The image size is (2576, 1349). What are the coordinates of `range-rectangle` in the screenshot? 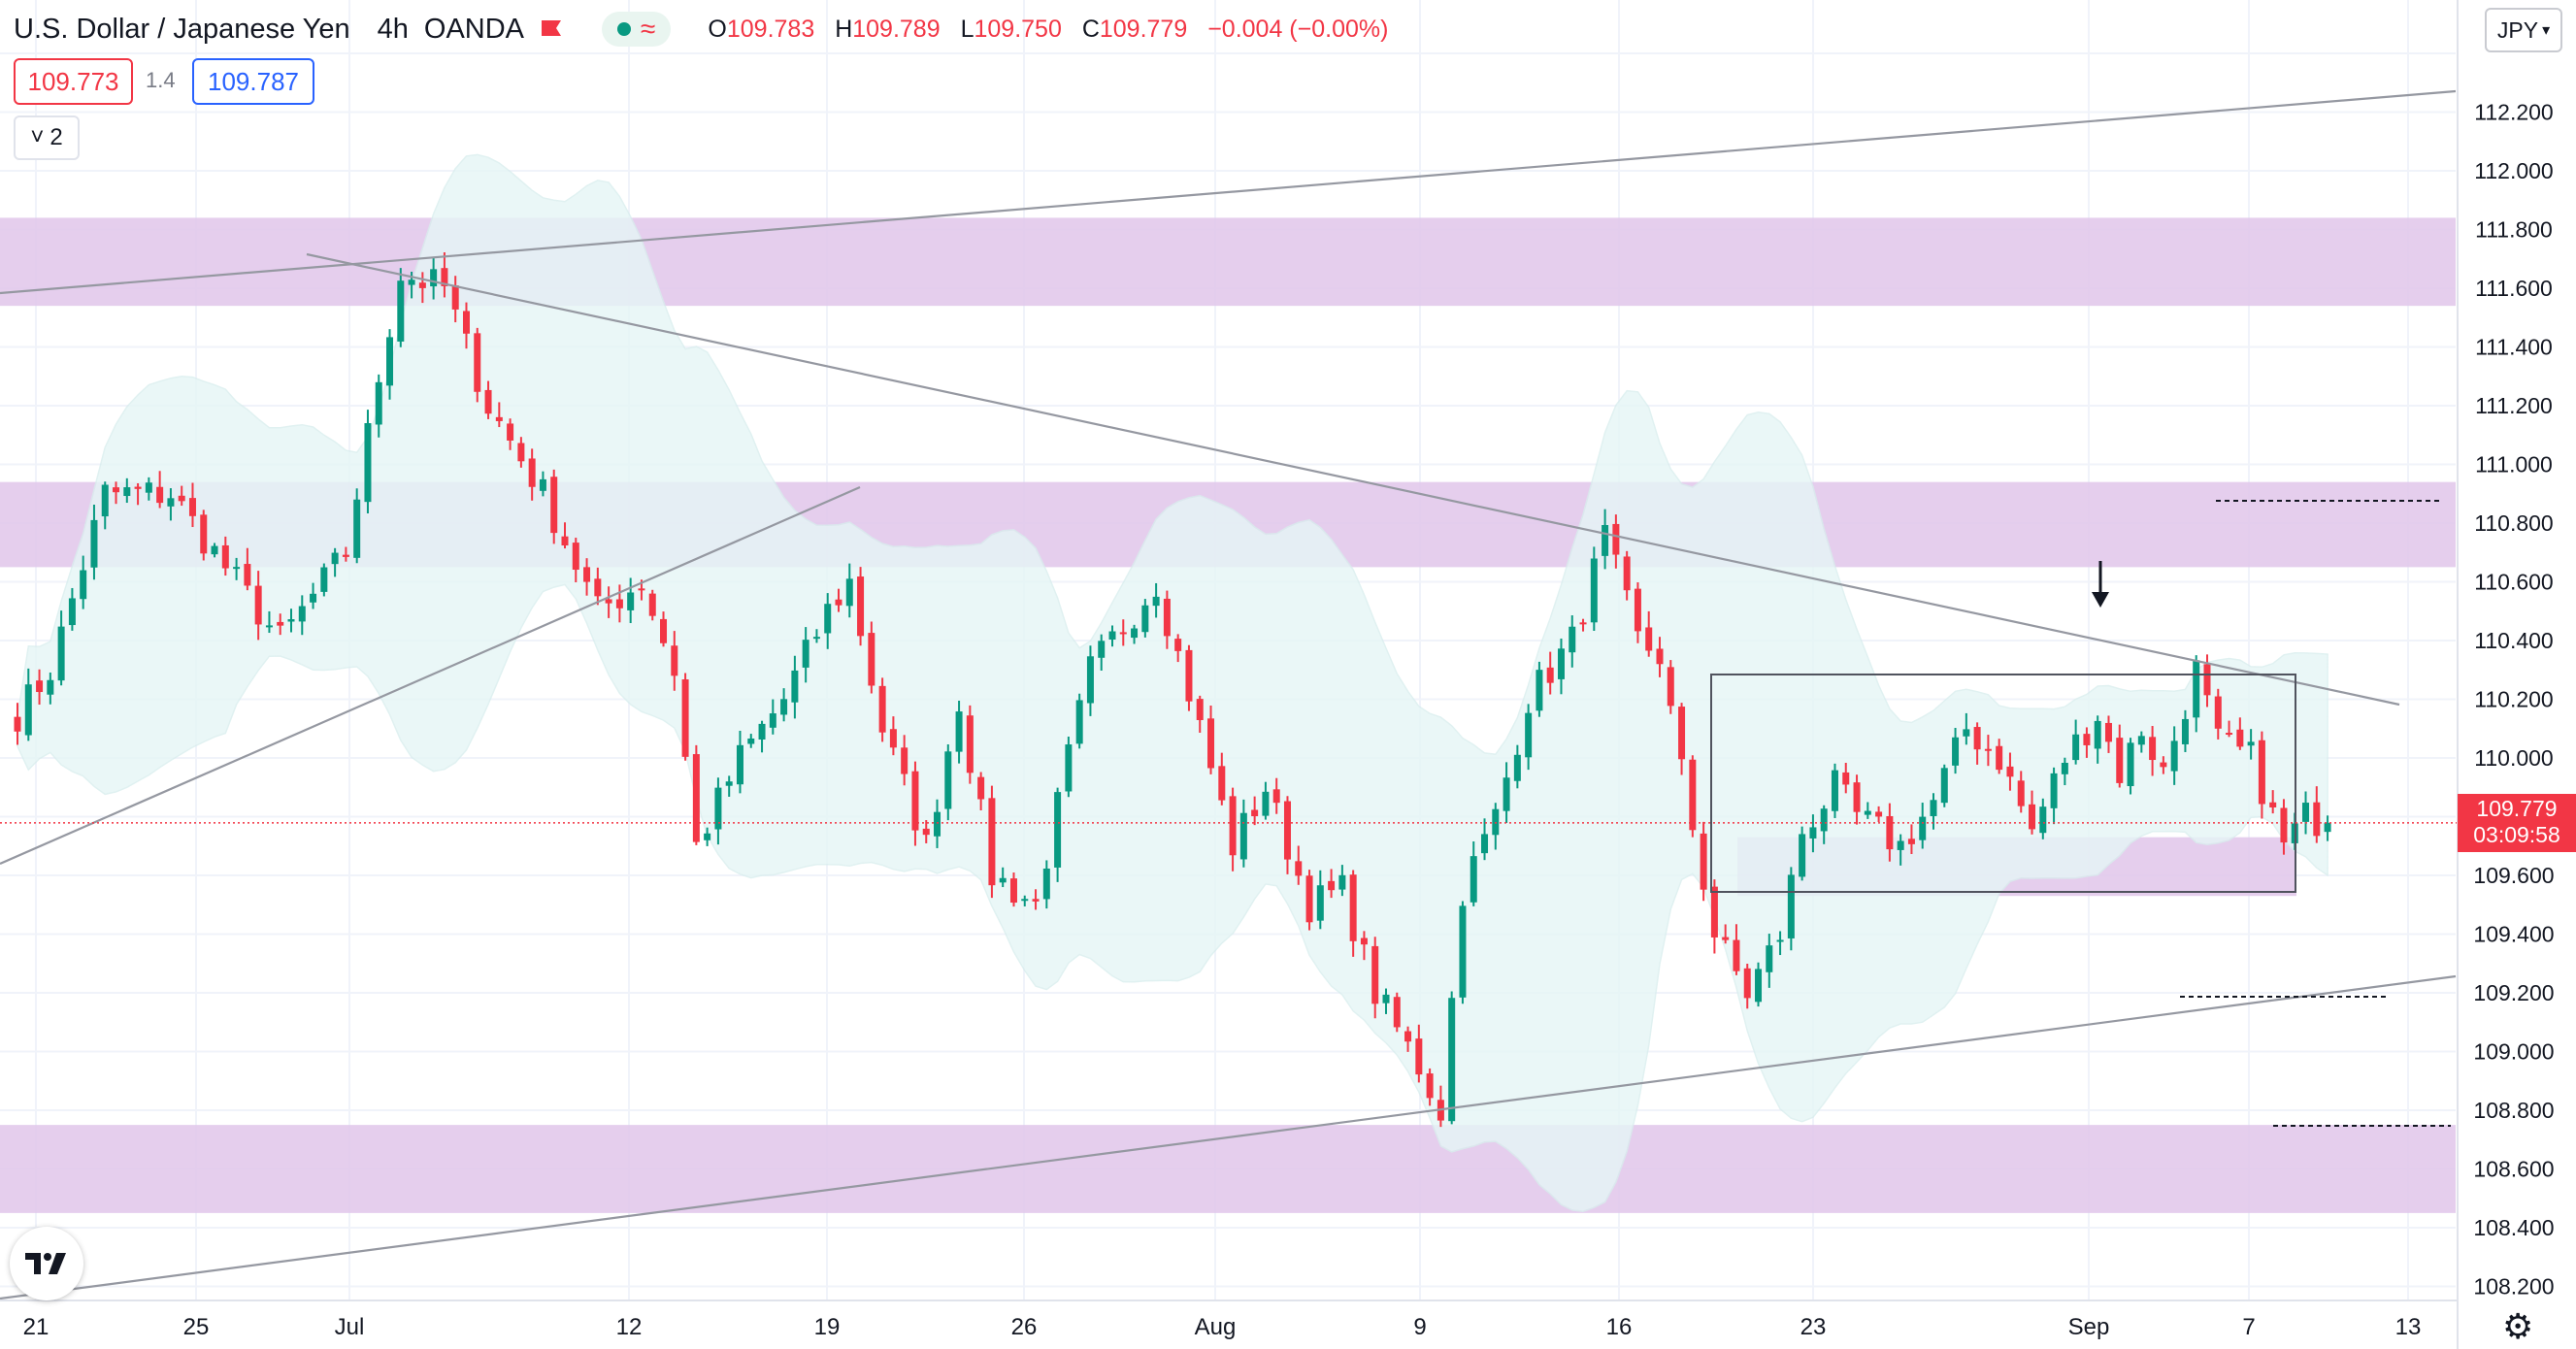 It's located at (2003, 783).